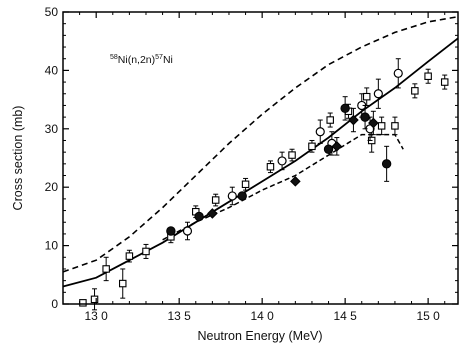 The image size is (460, 348). Describe the element at coordinates (114, 57) in the screenshot. I see `annotation-prefix-mass: 58` at that location.